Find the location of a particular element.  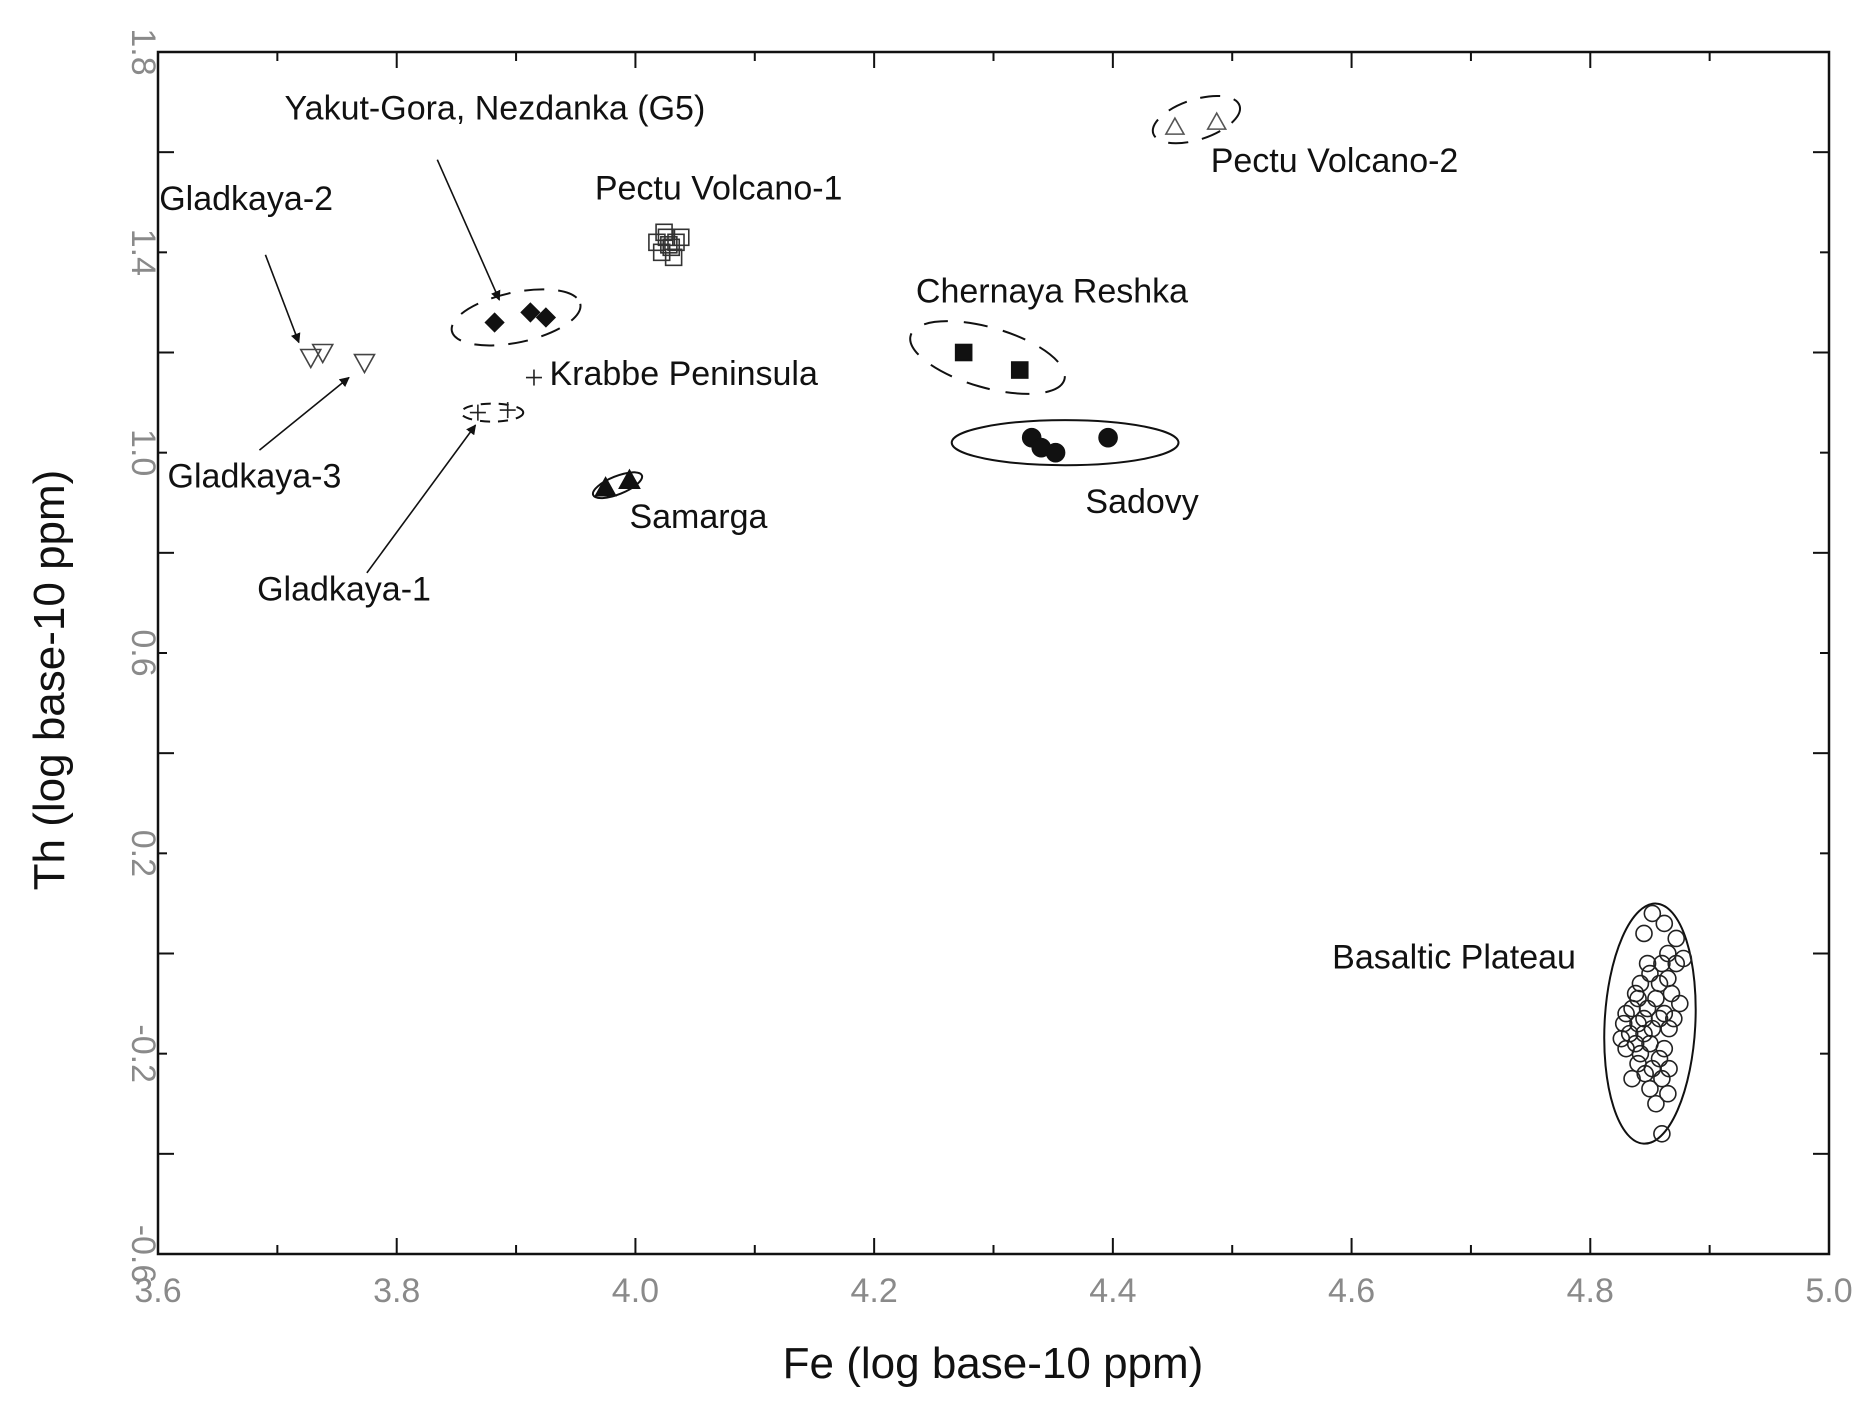

group-label-sadovy: Sadovy is located at coordinates (1141, 502).